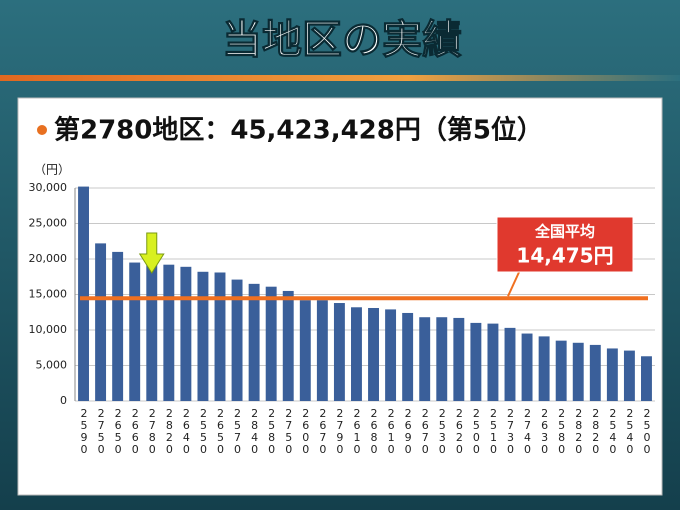 This screenshot has height=510, width=680. Describe the element at coordinates (48, 329) in the screenshot. I see `y-tick-label: 10,000` at that location.